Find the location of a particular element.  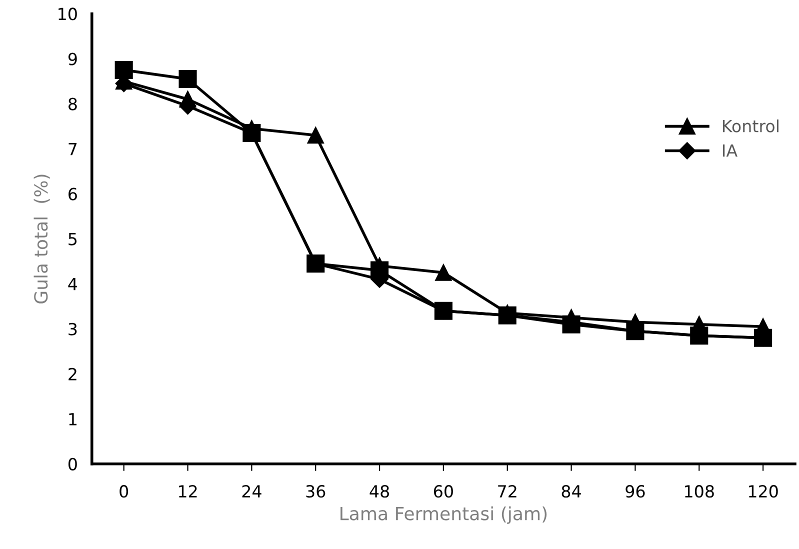

x-tick-label: 60 is located at coordinates (443, 491).